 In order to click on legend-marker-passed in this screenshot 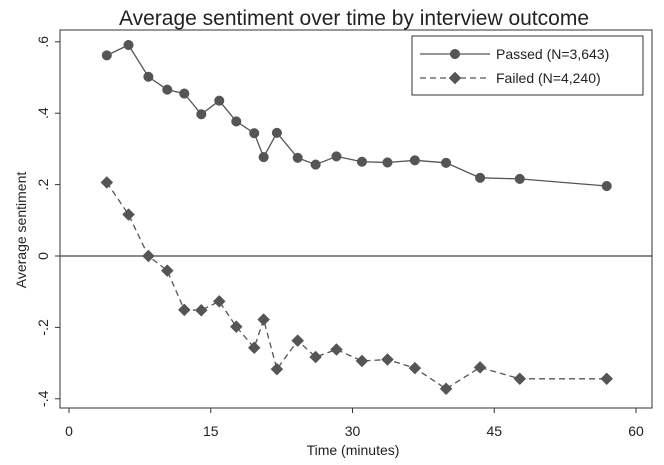, I will do `click(455, 54)`.